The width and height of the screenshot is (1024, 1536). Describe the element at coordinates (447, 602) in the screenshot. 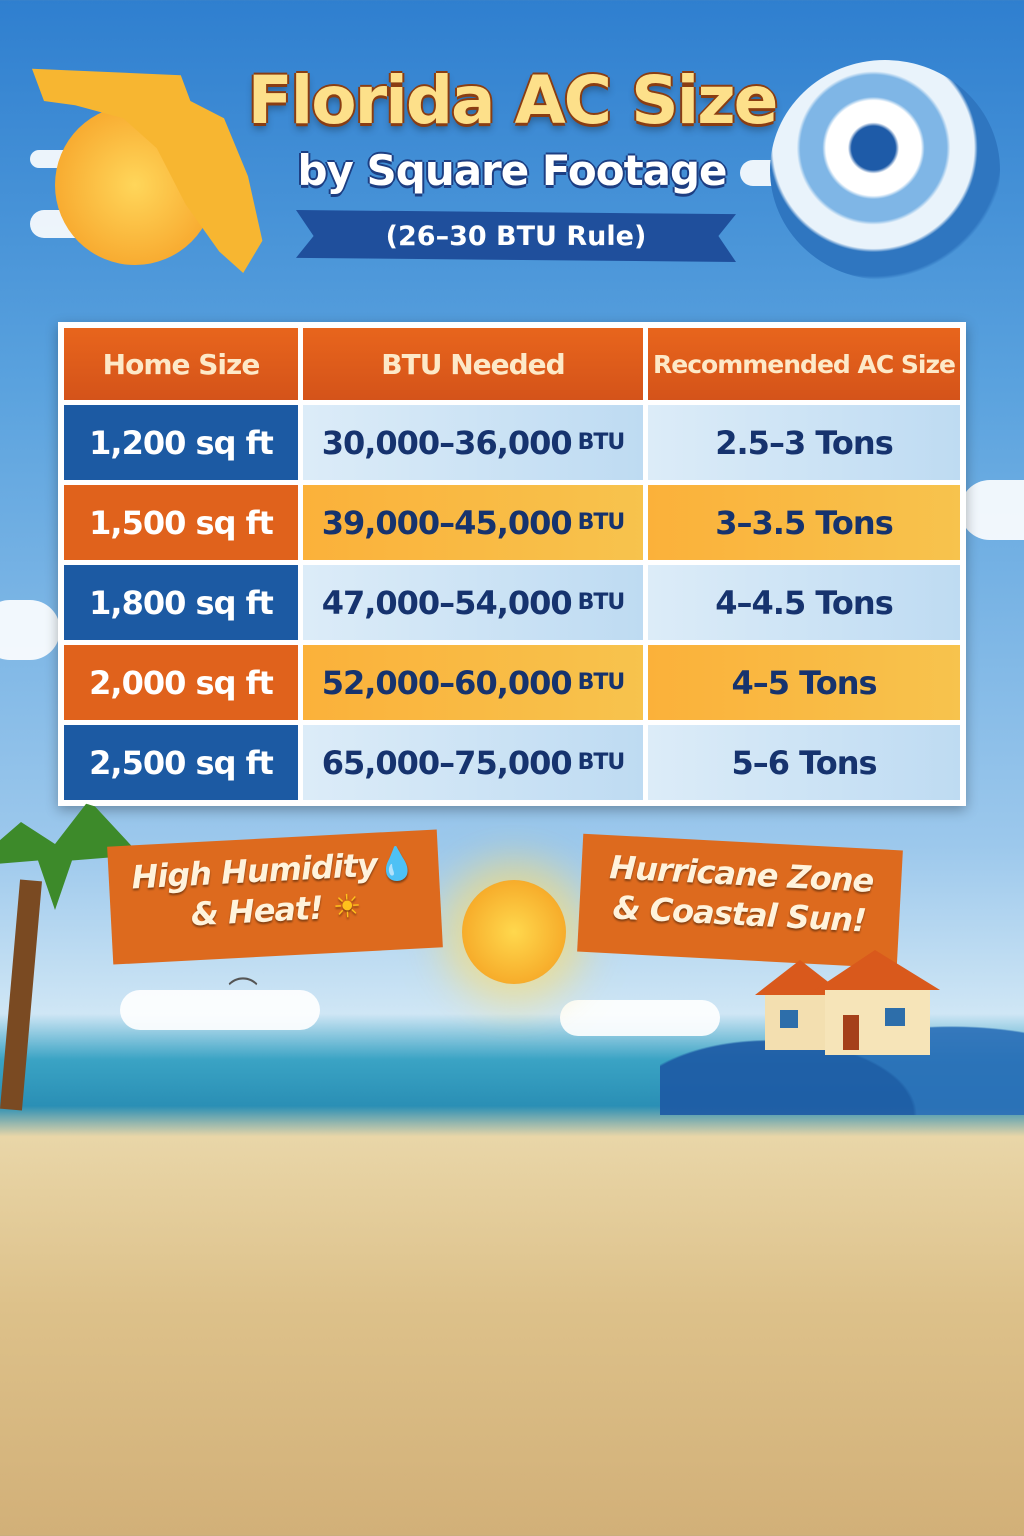

I see `btu-value: 47,000–54,000` at that location.